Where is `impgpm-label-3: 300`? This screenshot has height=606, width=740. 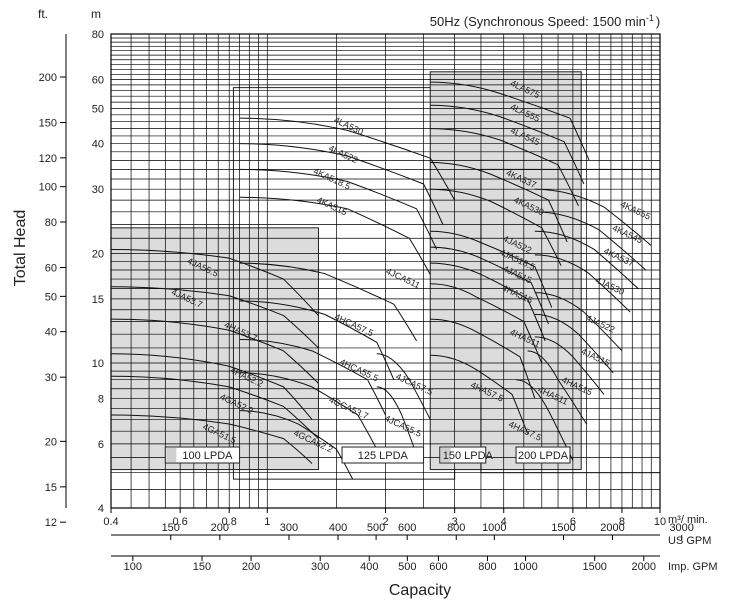
impgpm-label-3: 300 is located at coordinates (320, 567).